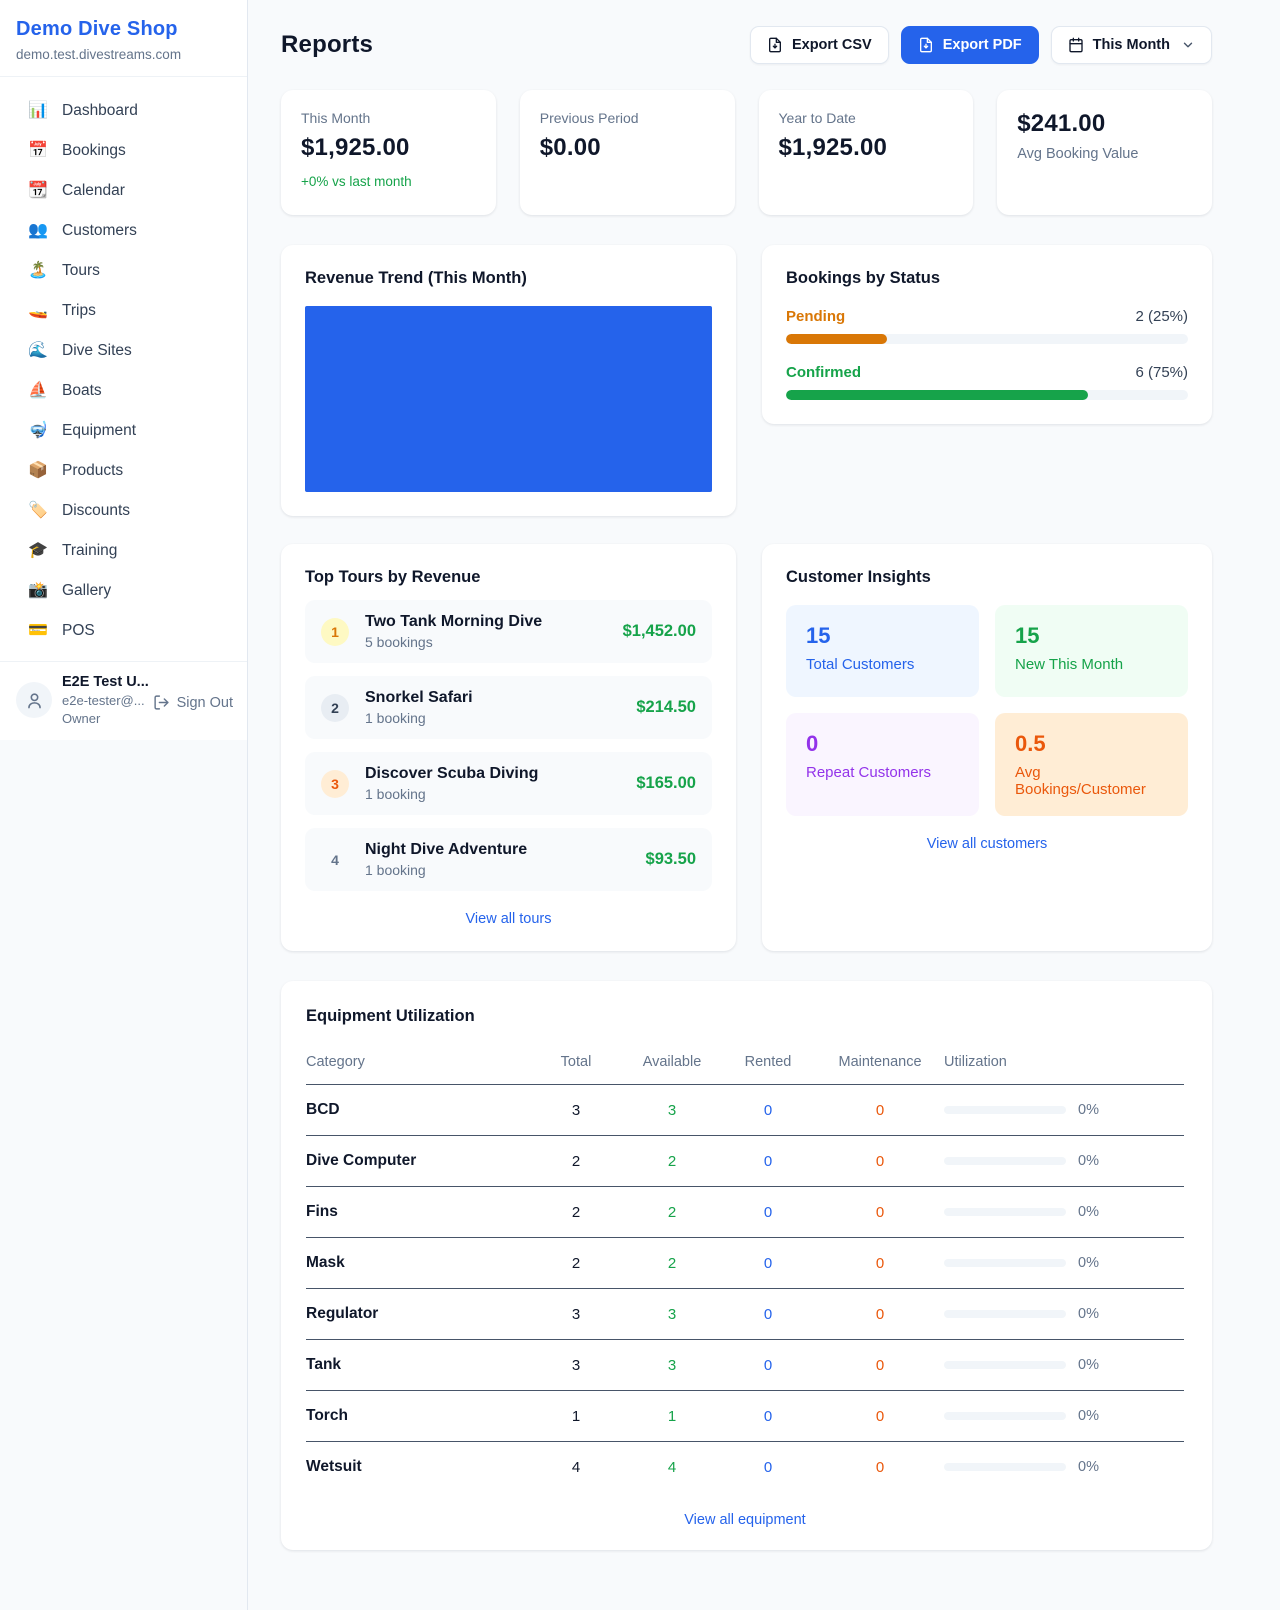 Image resolution: width=1280 pixels, height=1610 pixels. What do you see at coordinates (672, 1064) in the screenshot?
I see `col-header-available: Available` at bounding box center [672, 1064].